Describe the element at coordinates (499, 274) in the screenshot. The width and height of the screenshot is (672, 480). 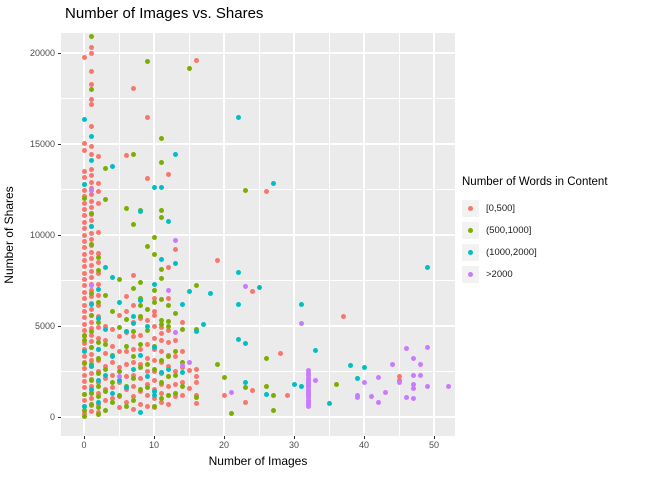
I see `legend-label: >2000` at that location.